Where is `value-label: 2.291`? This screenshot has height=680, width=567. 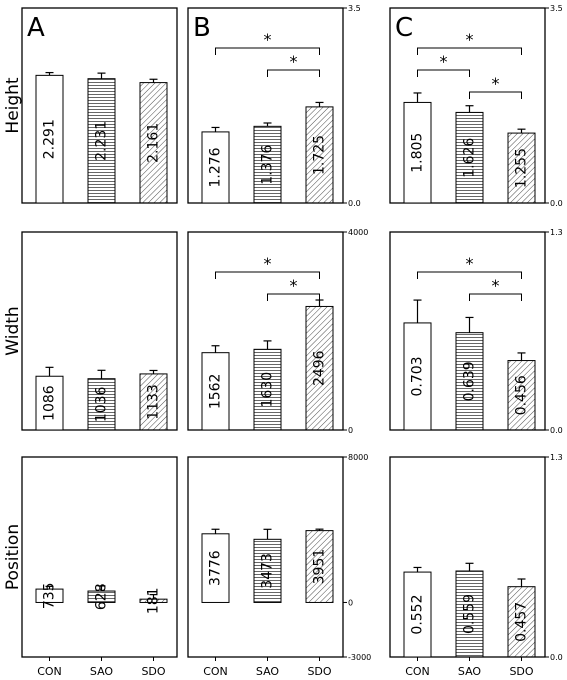
value-label: 2.291 is located at coordinates (50, 139).